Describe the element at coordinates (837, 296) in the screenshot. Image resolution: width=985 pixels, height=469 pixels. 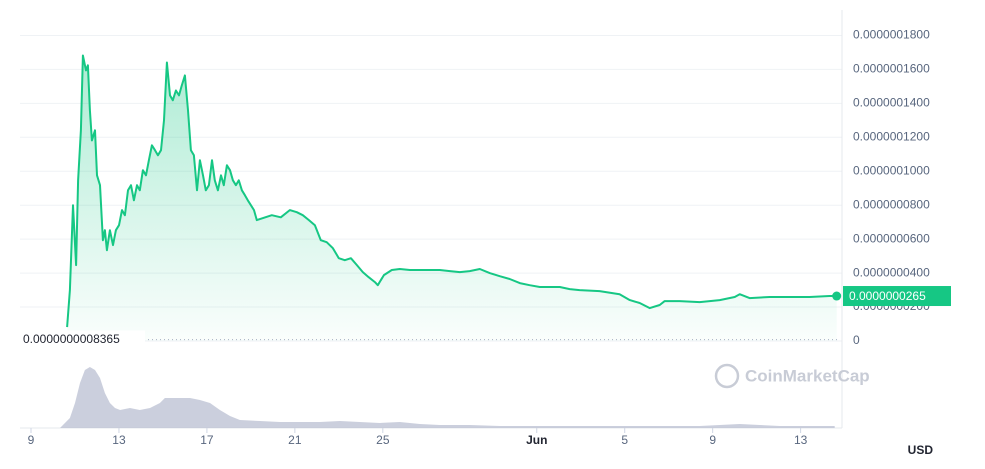
I see `last-point` at that location.